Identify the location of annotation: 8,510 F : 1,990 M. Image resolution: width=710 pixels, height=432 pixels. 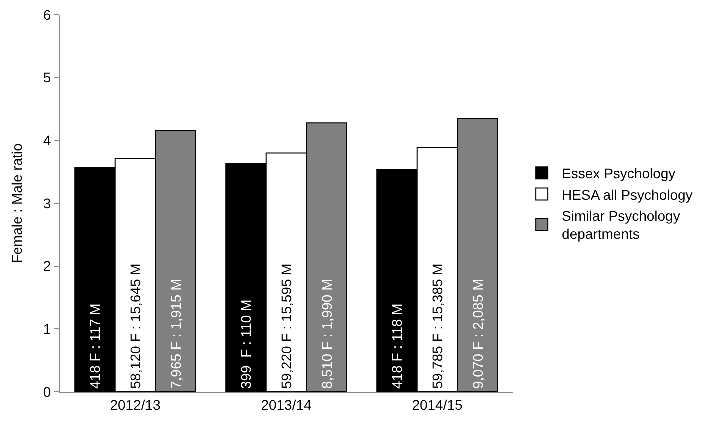
(326, 334).